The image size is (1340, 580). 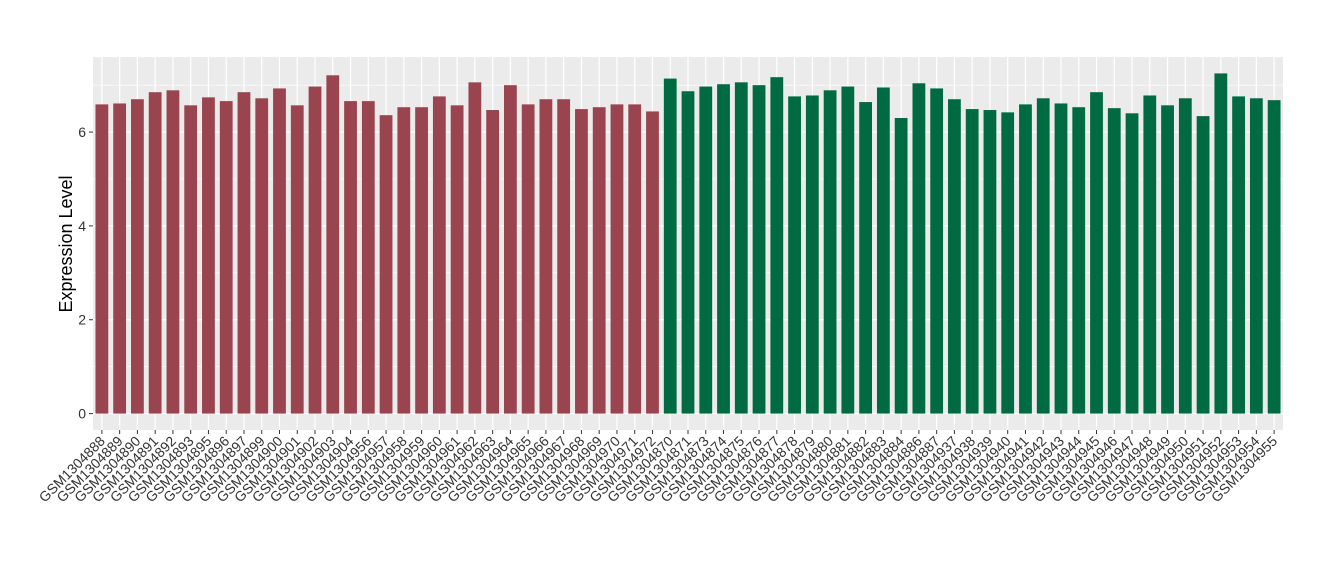 What do you see at coordinates (66, 243) in the screenshot?
I see `y-axis-title: Expression Level` at bounding box center [66, 243].